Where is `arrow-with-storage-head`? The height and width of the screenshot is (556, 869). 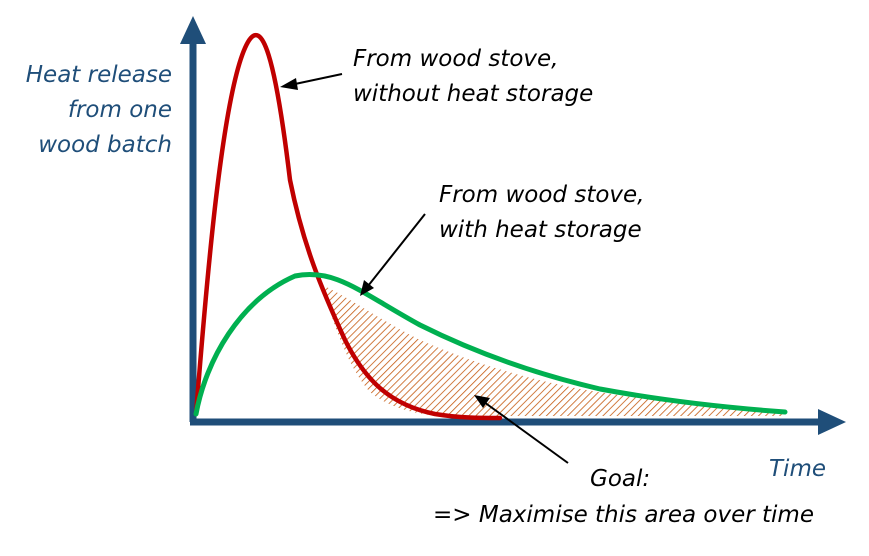
arrow-with-storage-head is located at coordinates (367, 288).